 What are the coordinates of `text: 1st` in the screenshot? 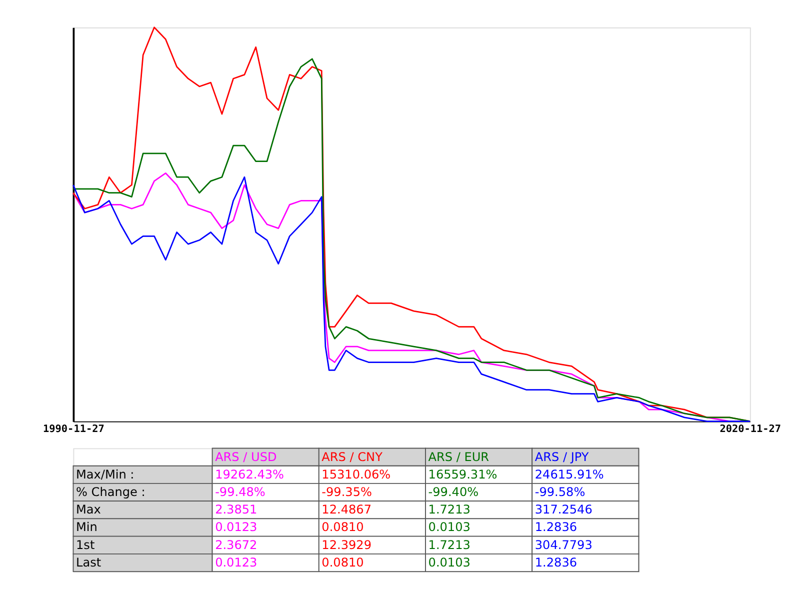 It's located at (85, 545).